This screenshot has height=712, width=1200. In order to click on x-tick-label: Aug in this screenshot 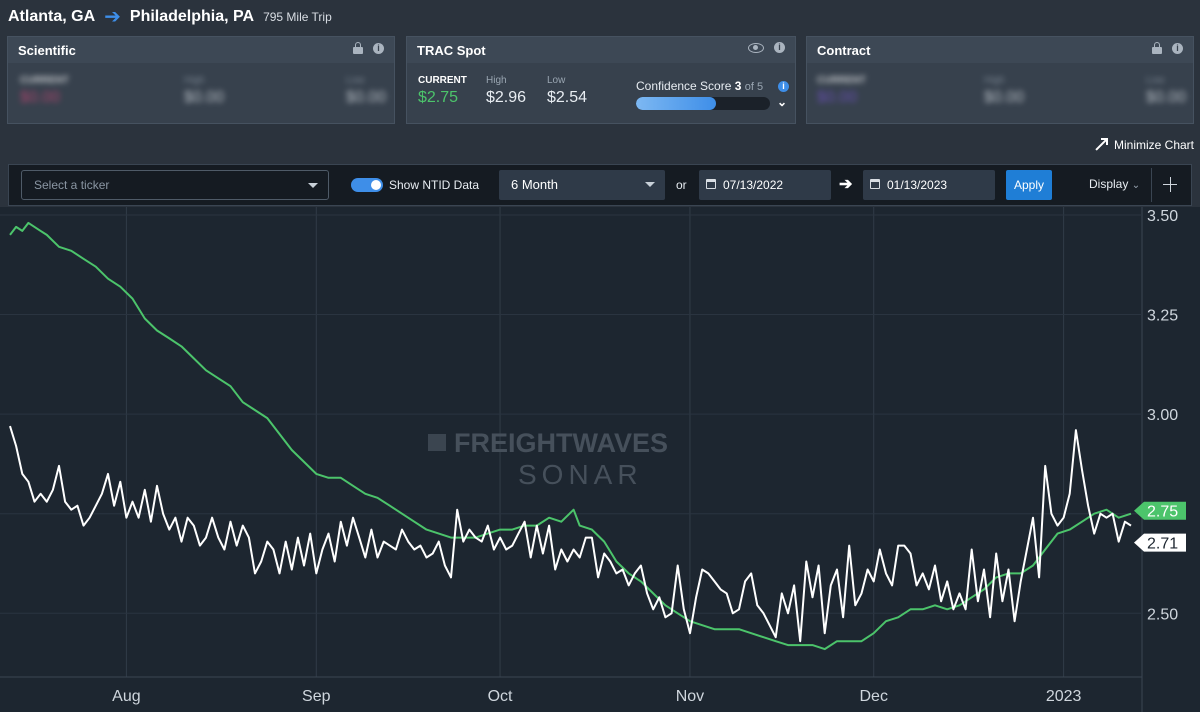, I will do `click(126, 696)`.